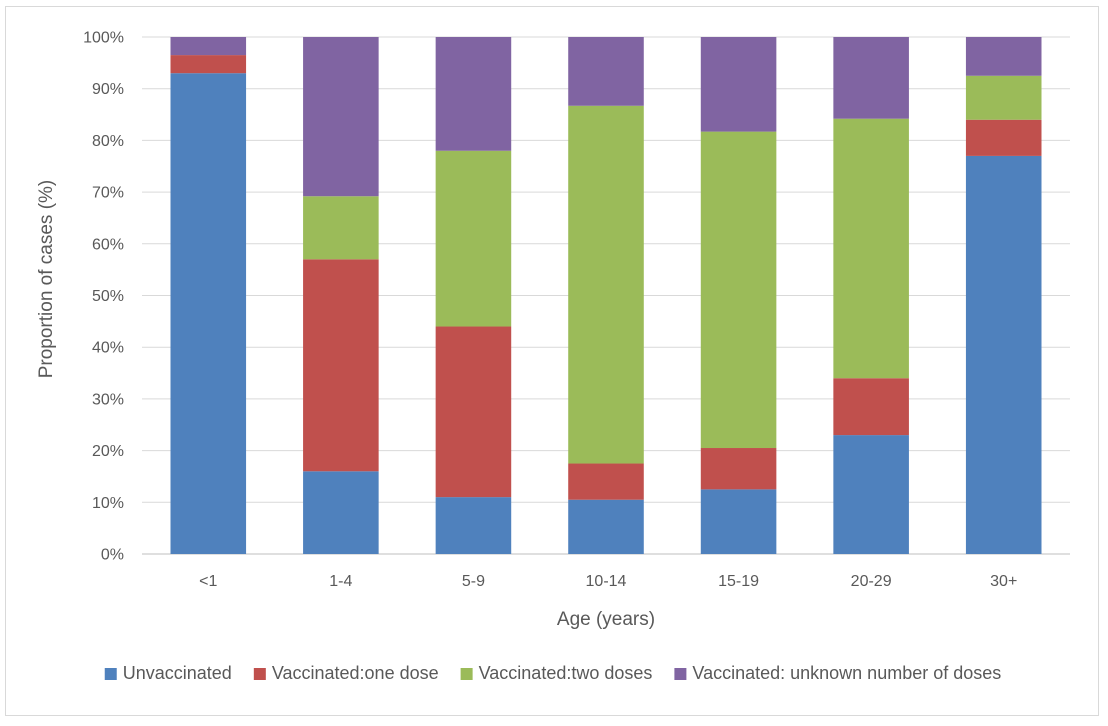  What do you see at coordinates (355, 673) in the screenshot?
I see `legend-label: Vaccinated:one dose` at bounding box center [355, 673].